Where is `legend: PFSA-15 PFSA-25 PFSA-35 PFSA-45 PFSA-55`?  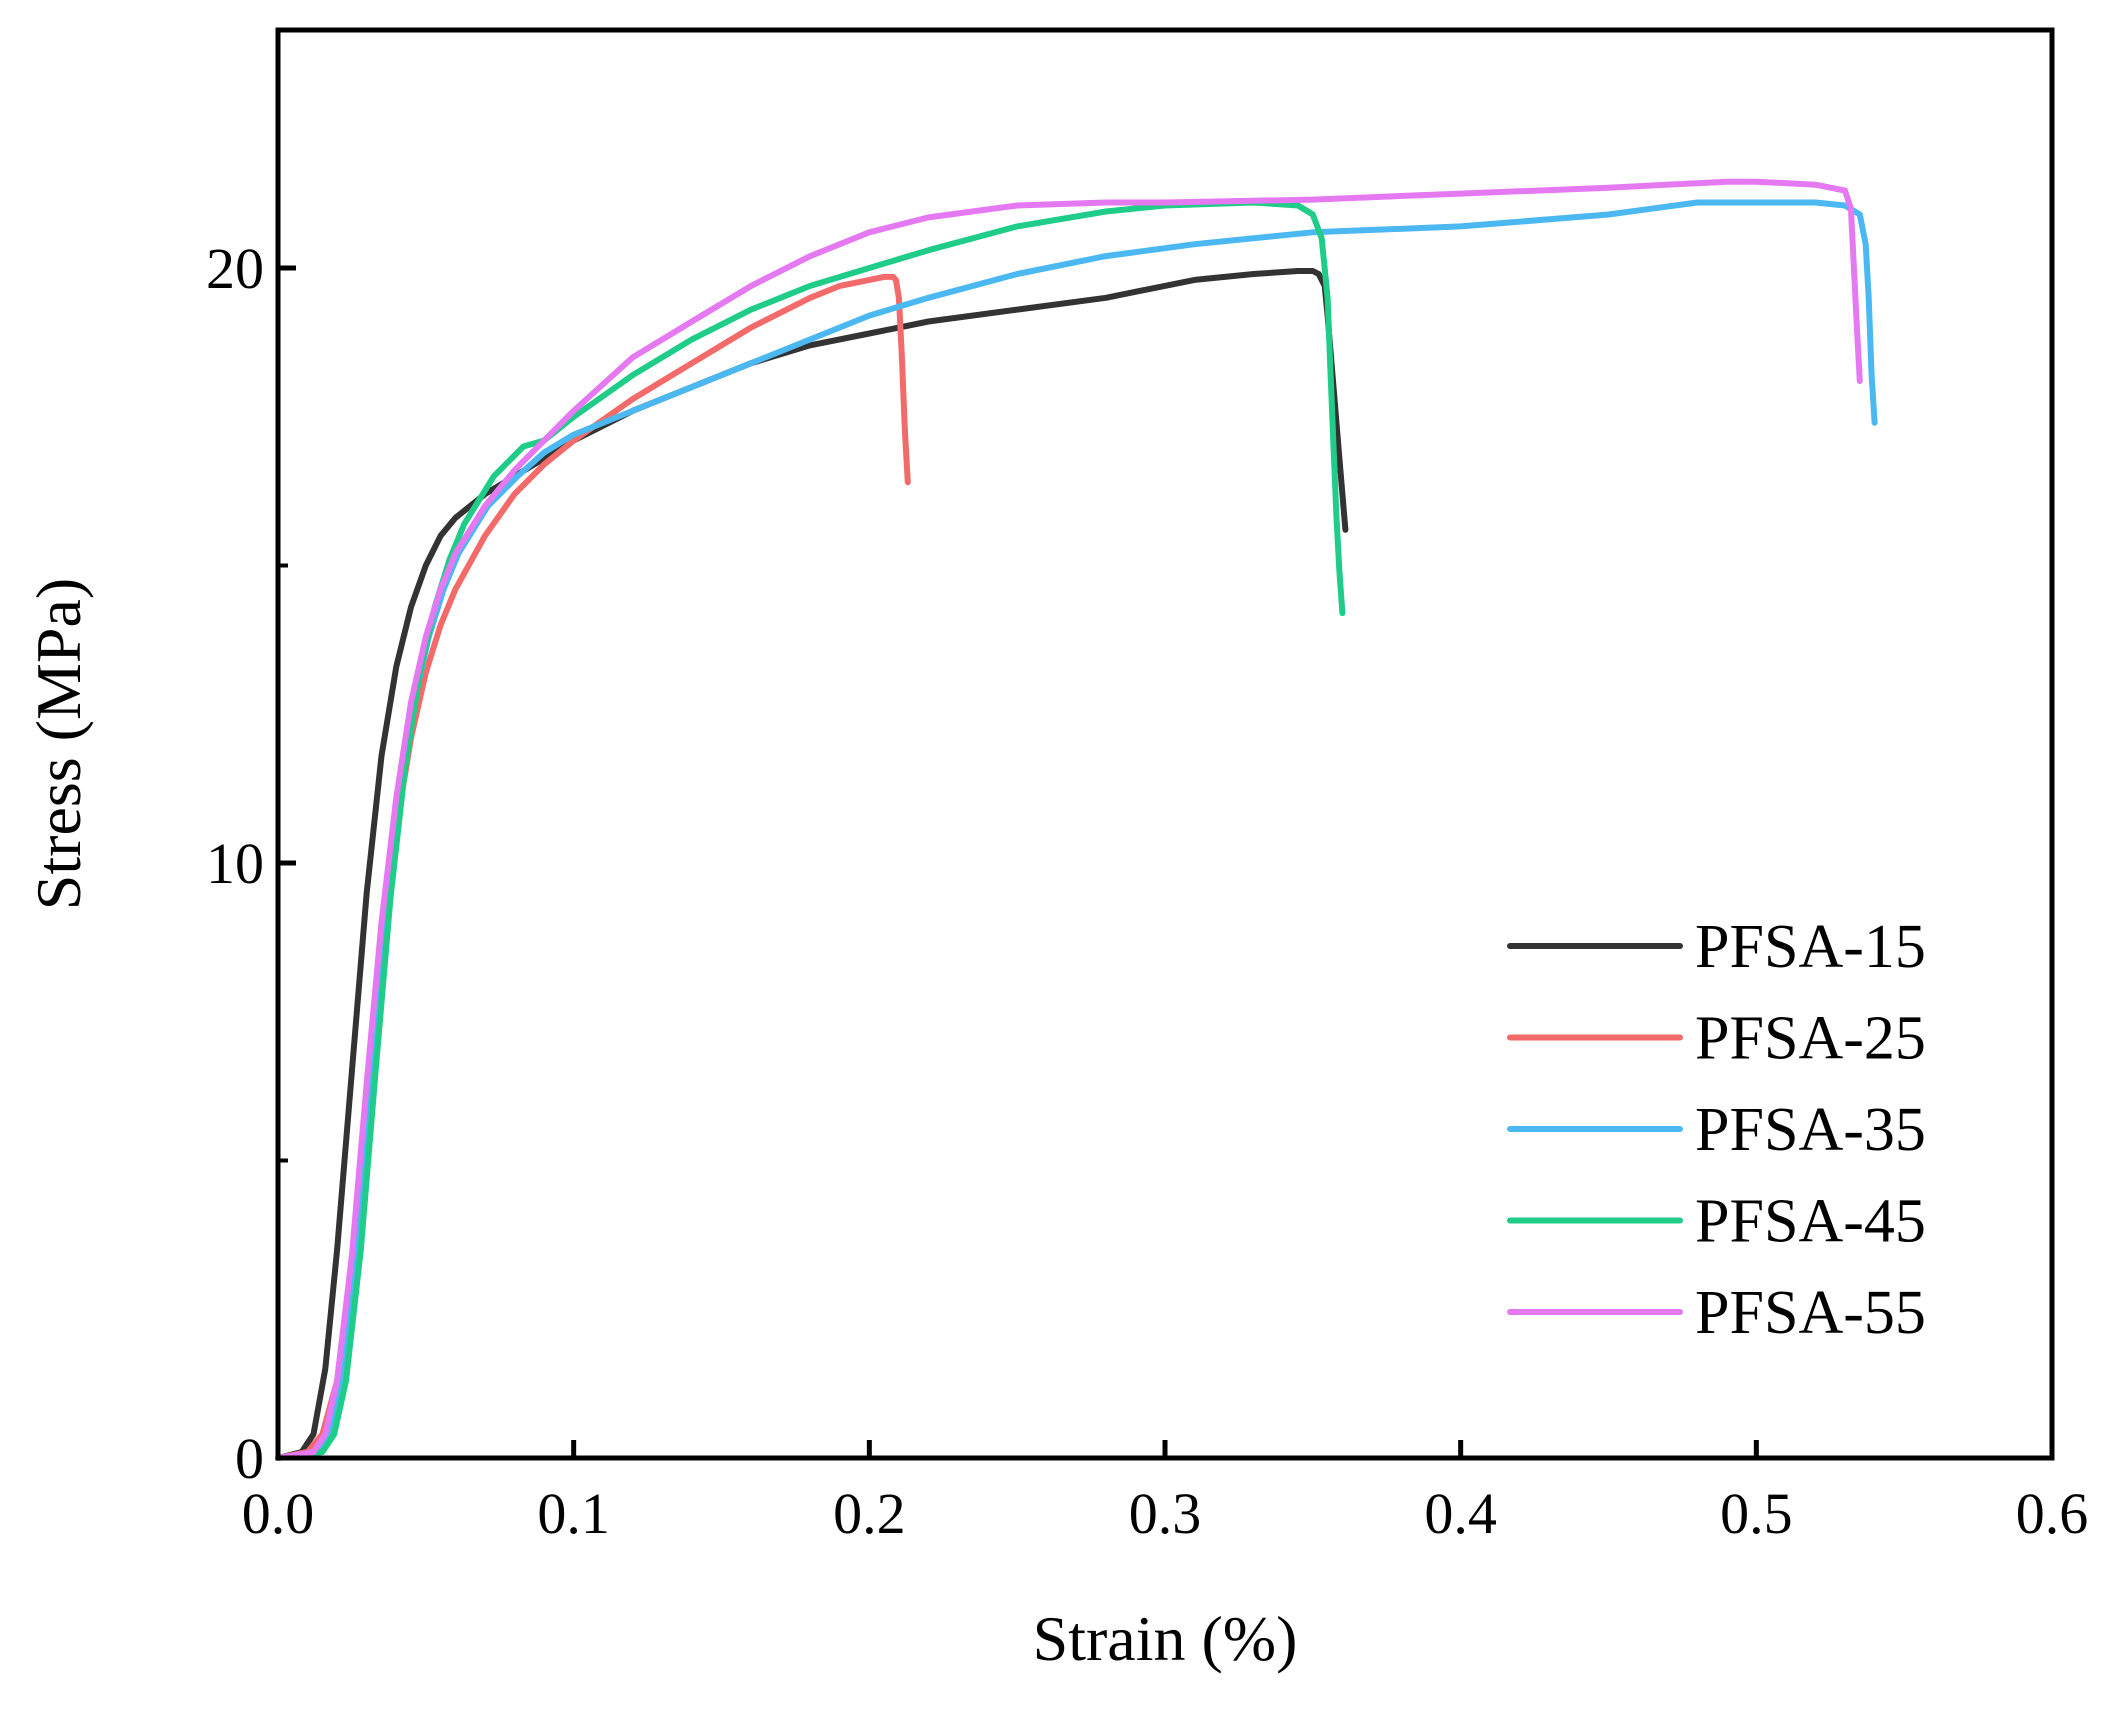
legend: PFSA-15 PFSA-25 PFSA-35 PFSA-45 PFSA-55 is located at coordinates (1716, 1130).